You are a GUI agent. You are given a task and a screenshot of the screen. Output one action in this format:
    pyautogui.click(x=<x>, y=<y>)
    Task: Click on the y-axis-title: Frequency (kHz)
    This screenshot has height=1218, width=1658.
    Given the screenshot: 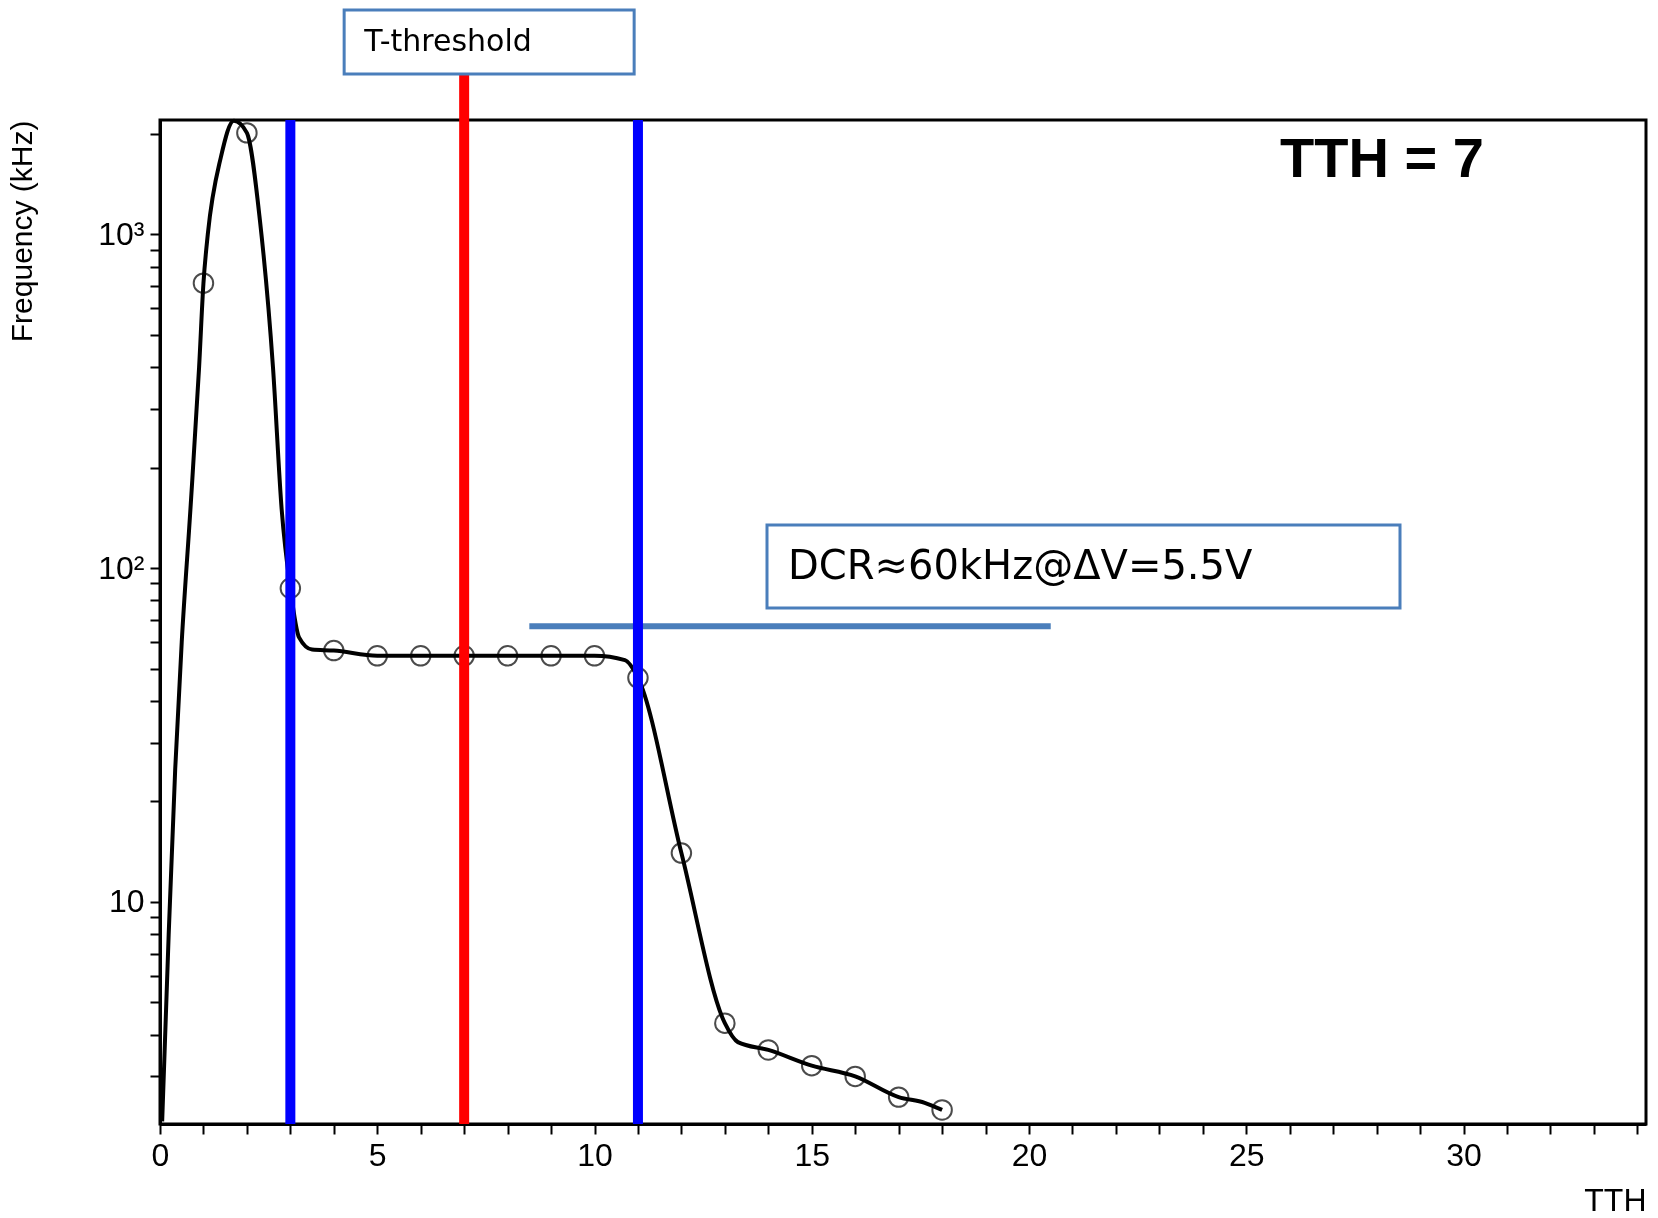 What is the action you would take?
    pyautogui.click(x=22, y=231)
    